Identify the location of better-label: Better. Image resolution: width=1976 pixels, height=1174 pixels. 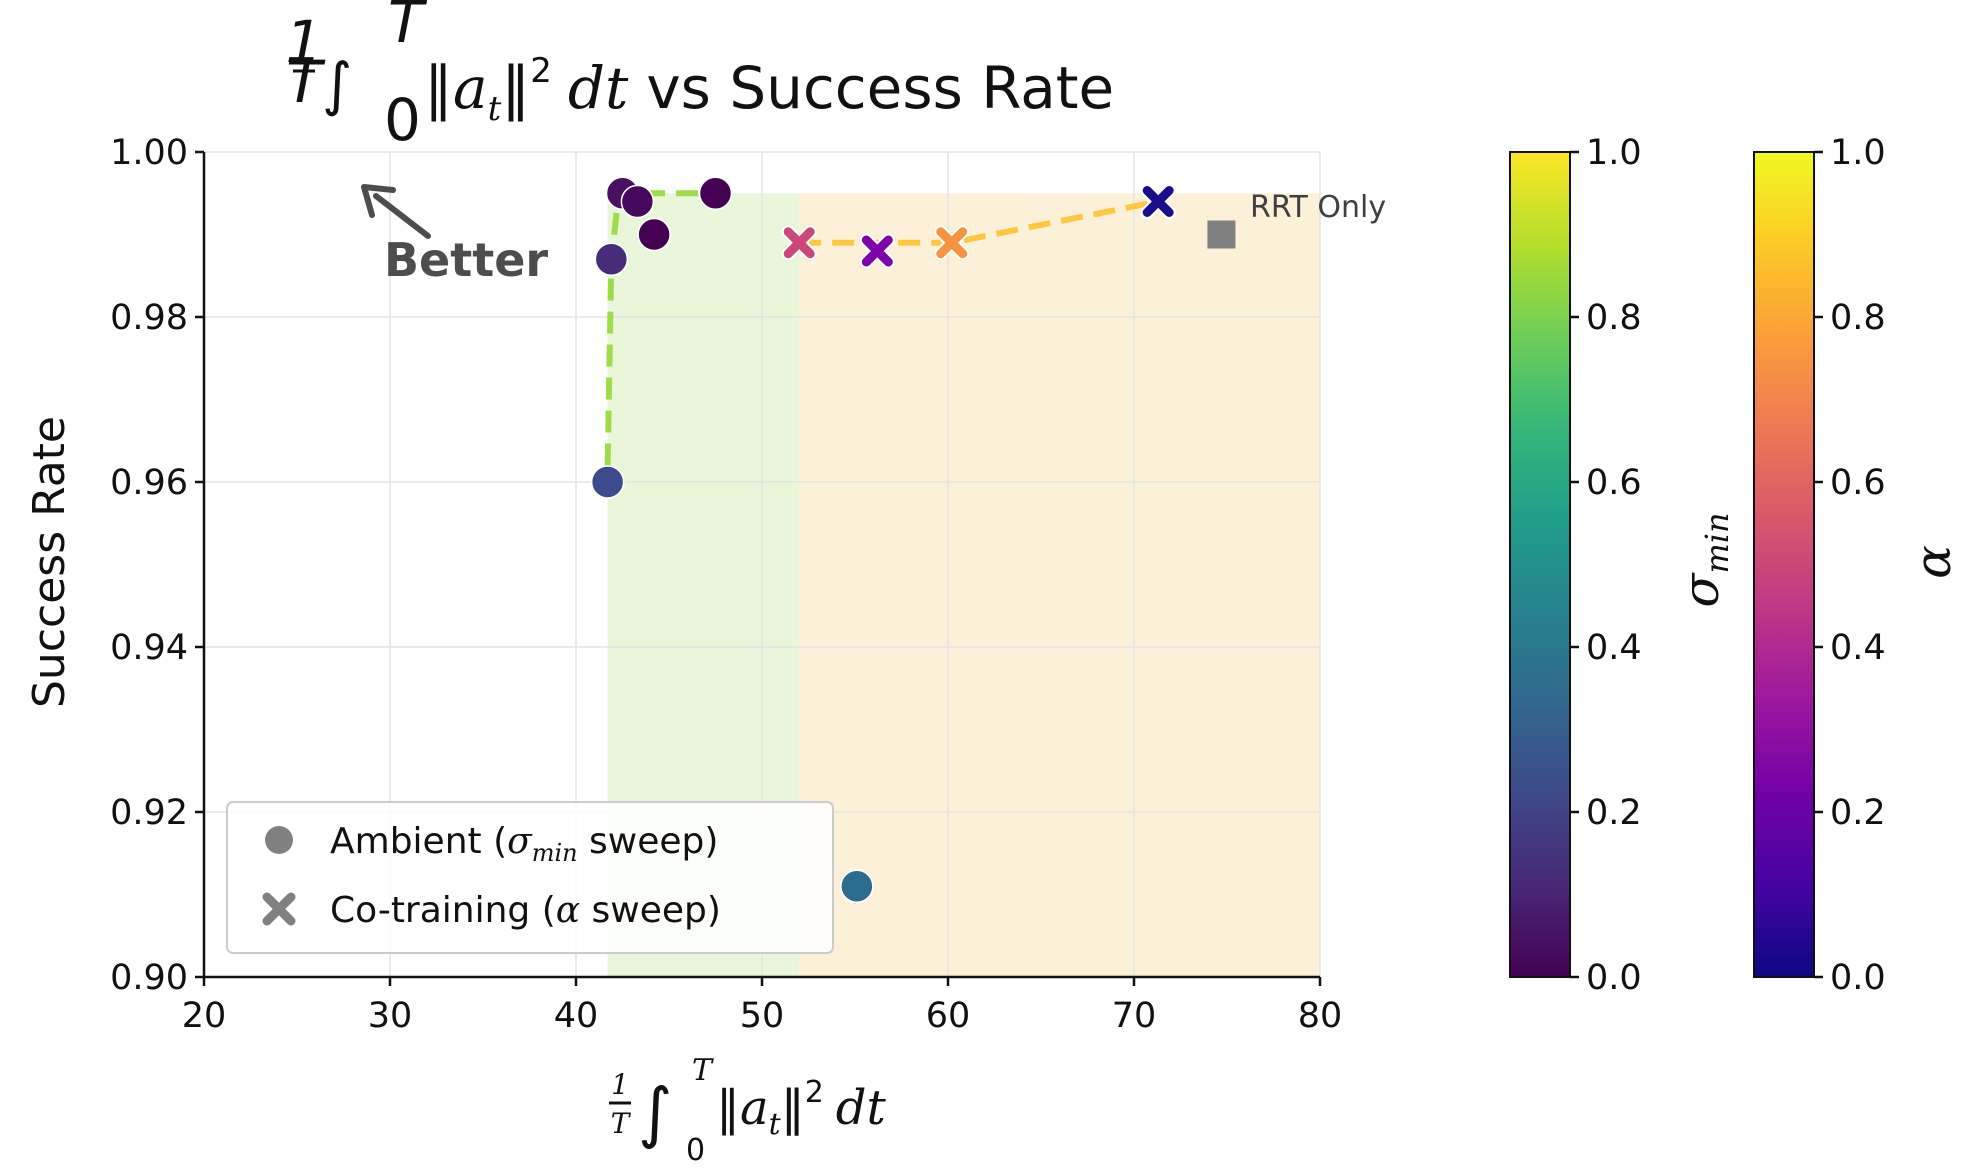
(466, 260).